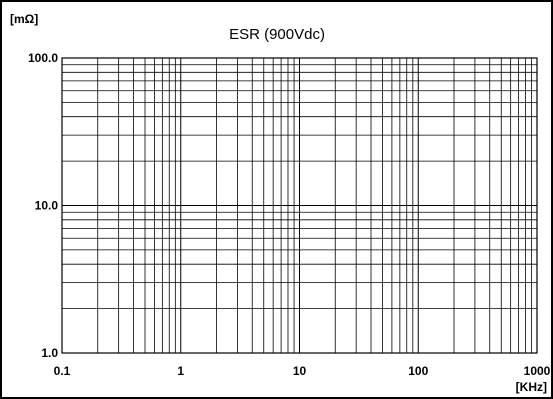 Image resolution: width=553 pixels, height=399 pixels. I want to click on chart-title: ESR (900Vdc), so click(277, 34).